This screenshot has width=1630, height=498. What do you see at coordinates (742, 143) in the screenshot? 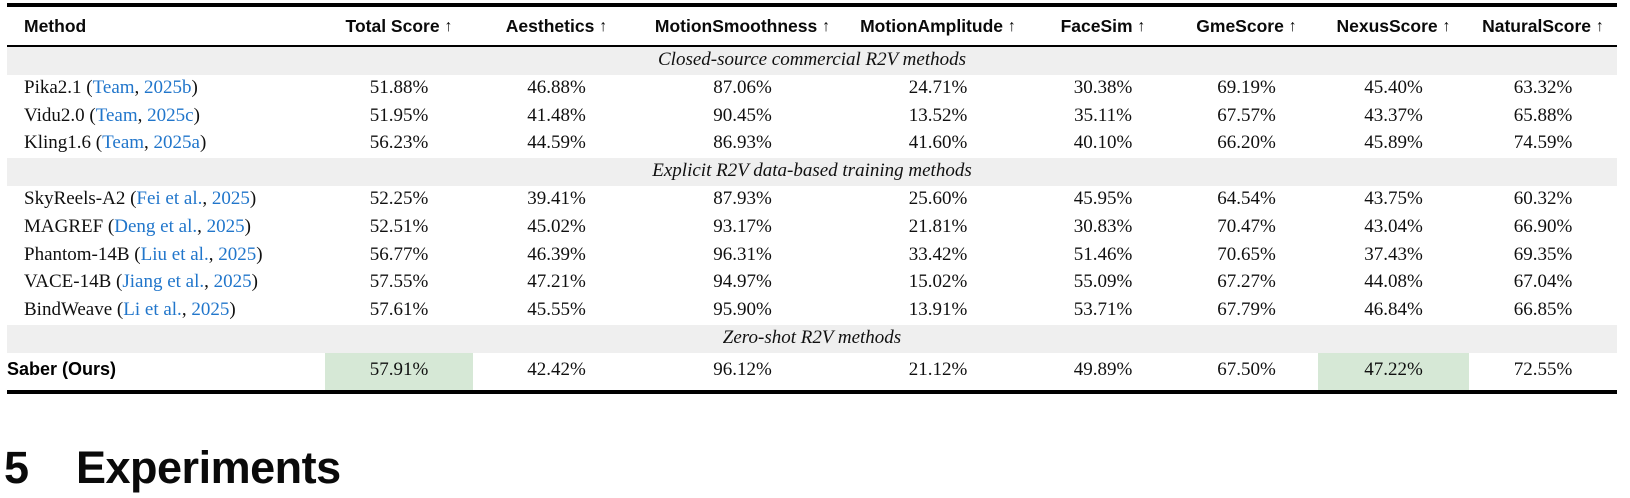
I see `cell-motion-smoothness: 86.93%` at bounding box center [742, 143].